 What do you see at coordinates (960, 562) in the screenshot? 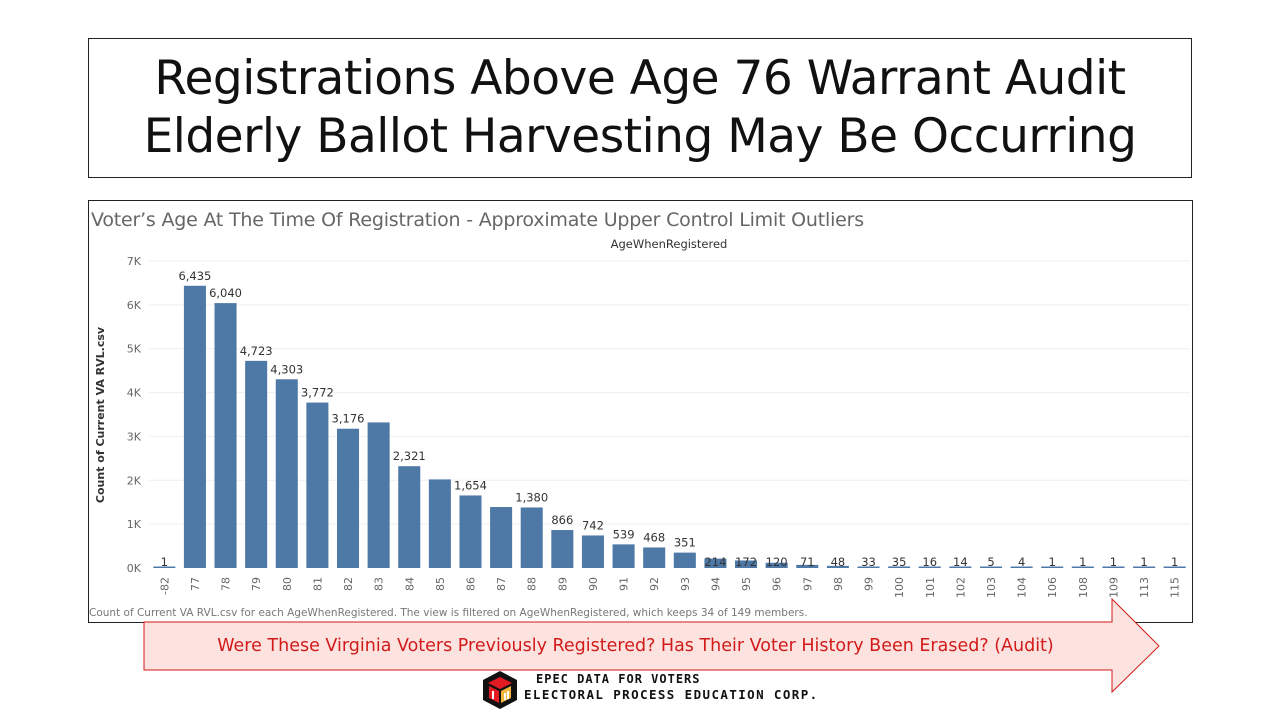
I see `data-label: 14` at bounding box center [960, 562].